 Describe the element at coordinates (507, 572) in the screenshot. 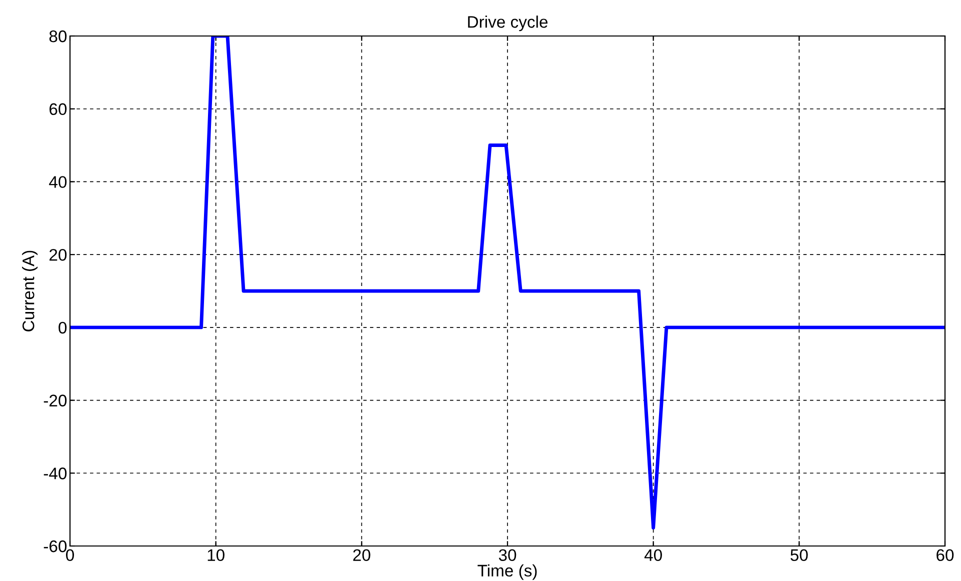

I see `x-axis-title: Time (s)` at that location.